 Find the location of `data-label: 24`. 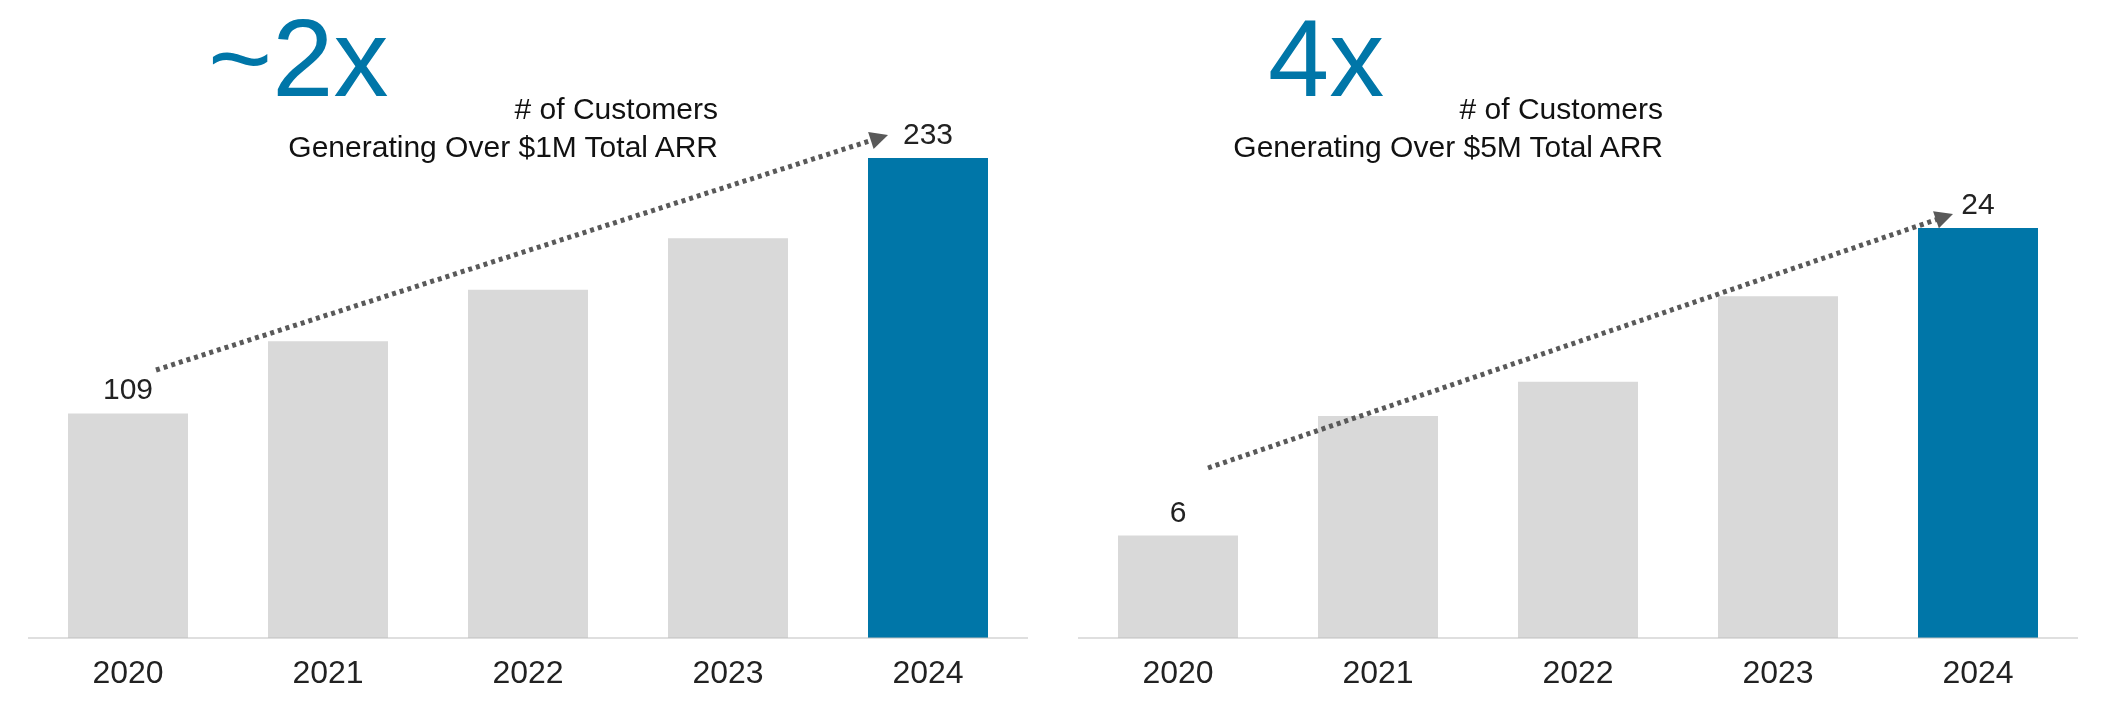

data-label: 24 is located at coordinates (1978, 203).